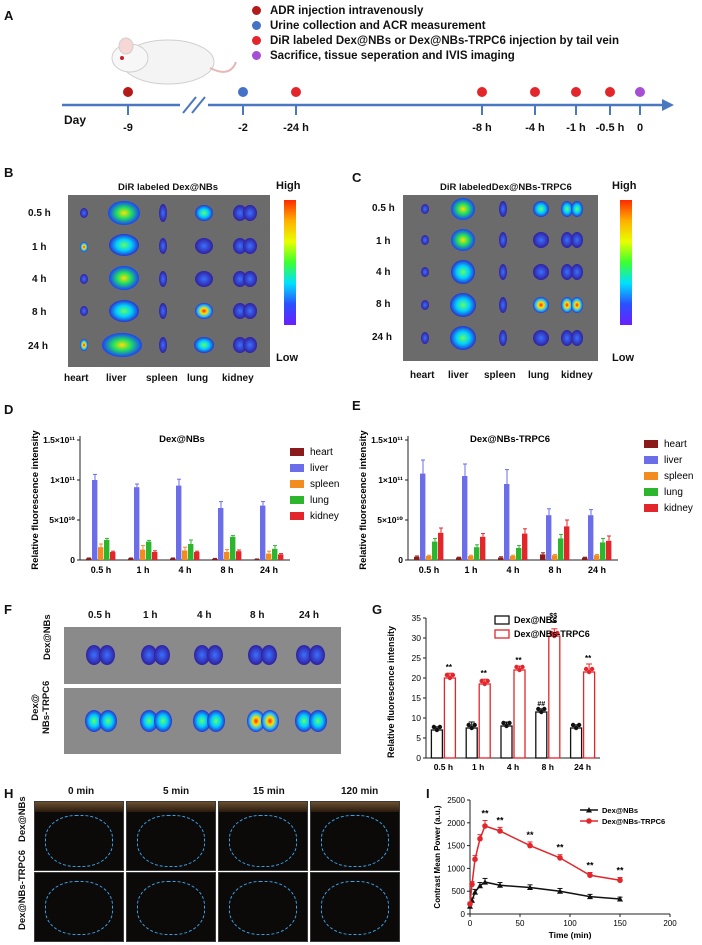 This screenshot has width=702, height=945. What do you see at coordinates (576, 128) in the screenshot?
I see `tick-label: -1 h` at bounding box center [576, 128].